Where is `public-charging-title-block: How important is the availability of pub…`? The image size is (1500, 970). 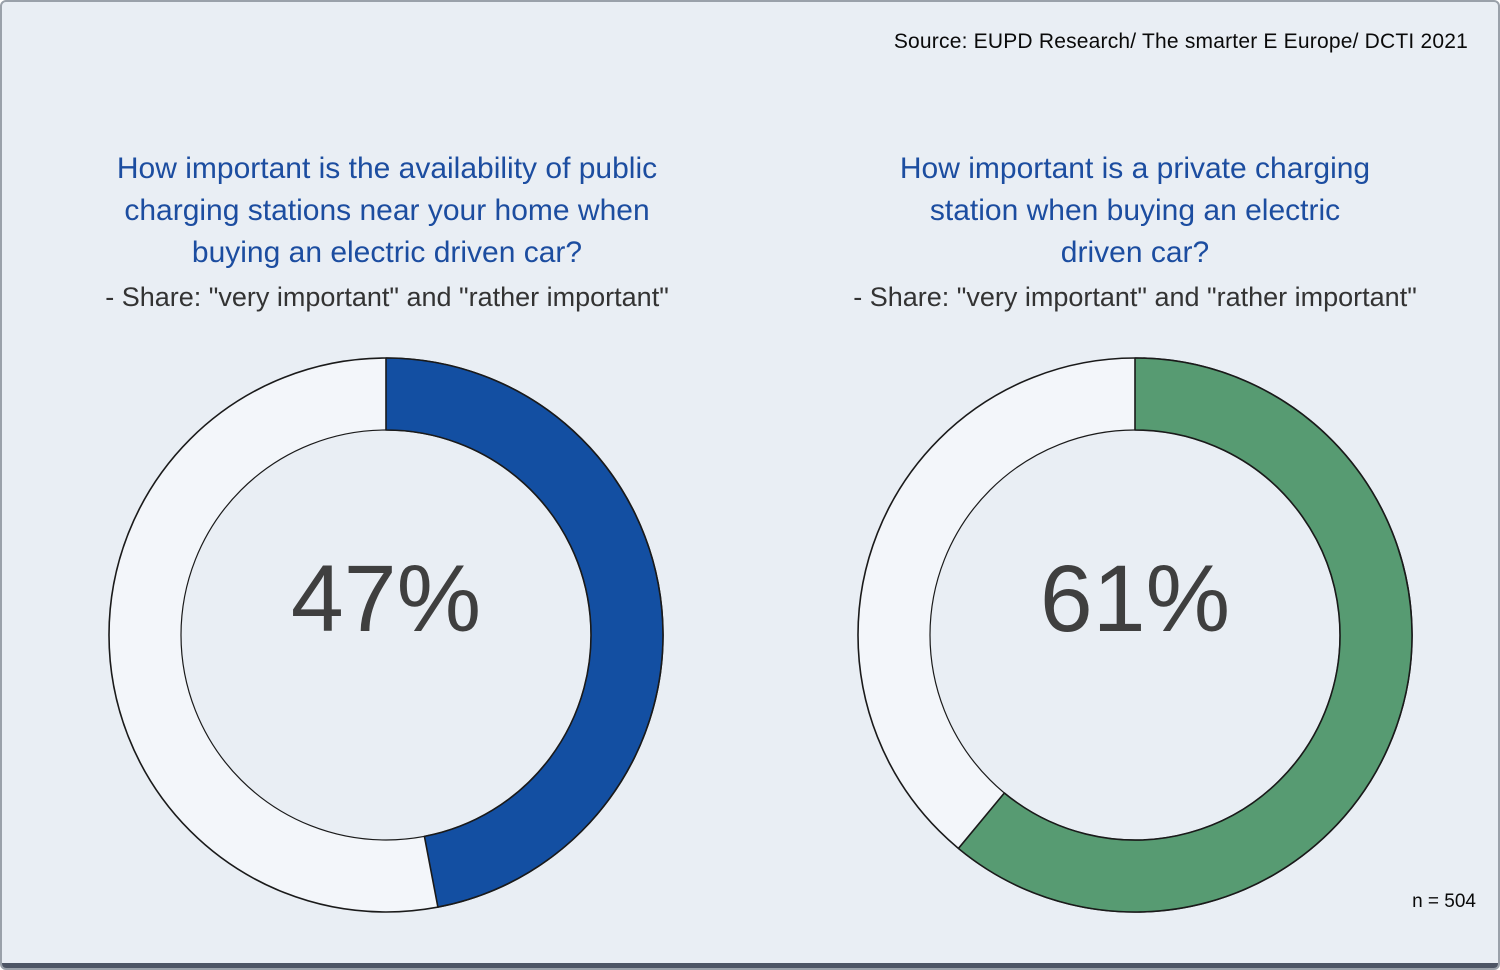
public-charging-title-block: How important is the availability of pub… is located at coordinates (387, 231).